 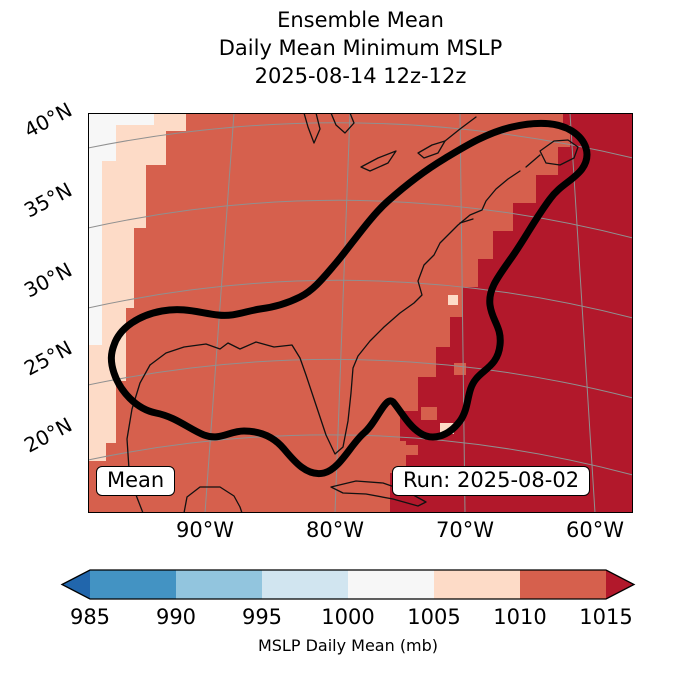 I want to click on colorbar-outline, so click(x=348, y=584).